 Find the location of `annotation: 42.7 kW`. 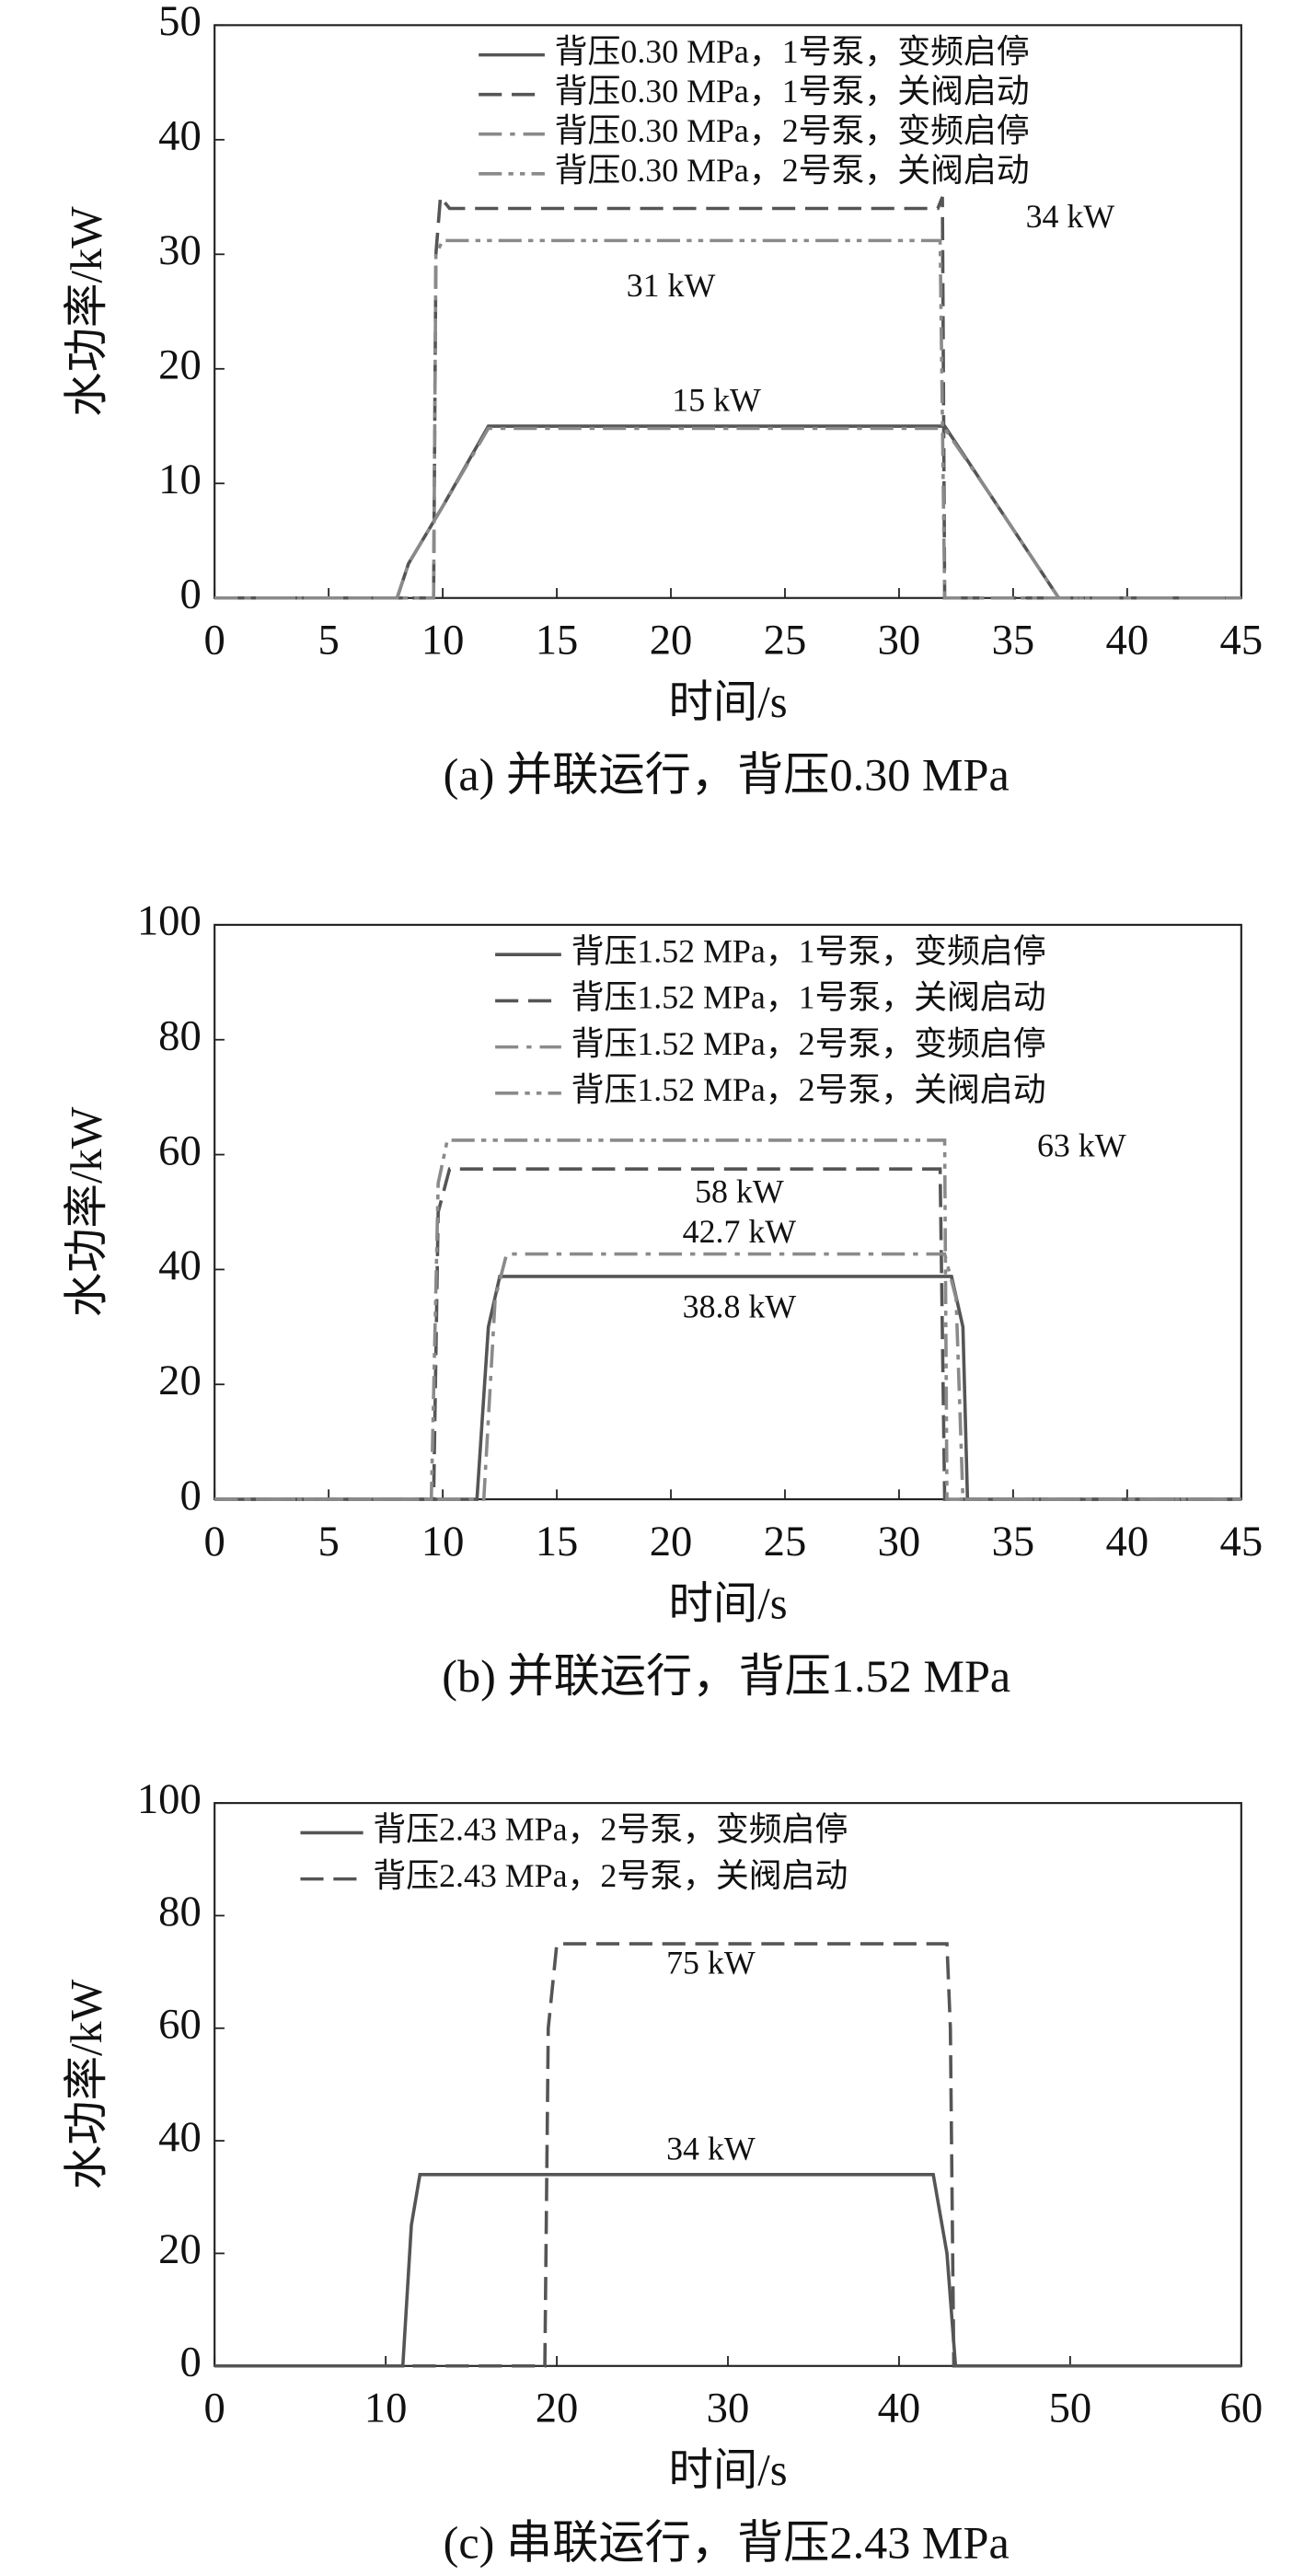

annotation: 42.7 kW is located at coordinates (740, 1231).